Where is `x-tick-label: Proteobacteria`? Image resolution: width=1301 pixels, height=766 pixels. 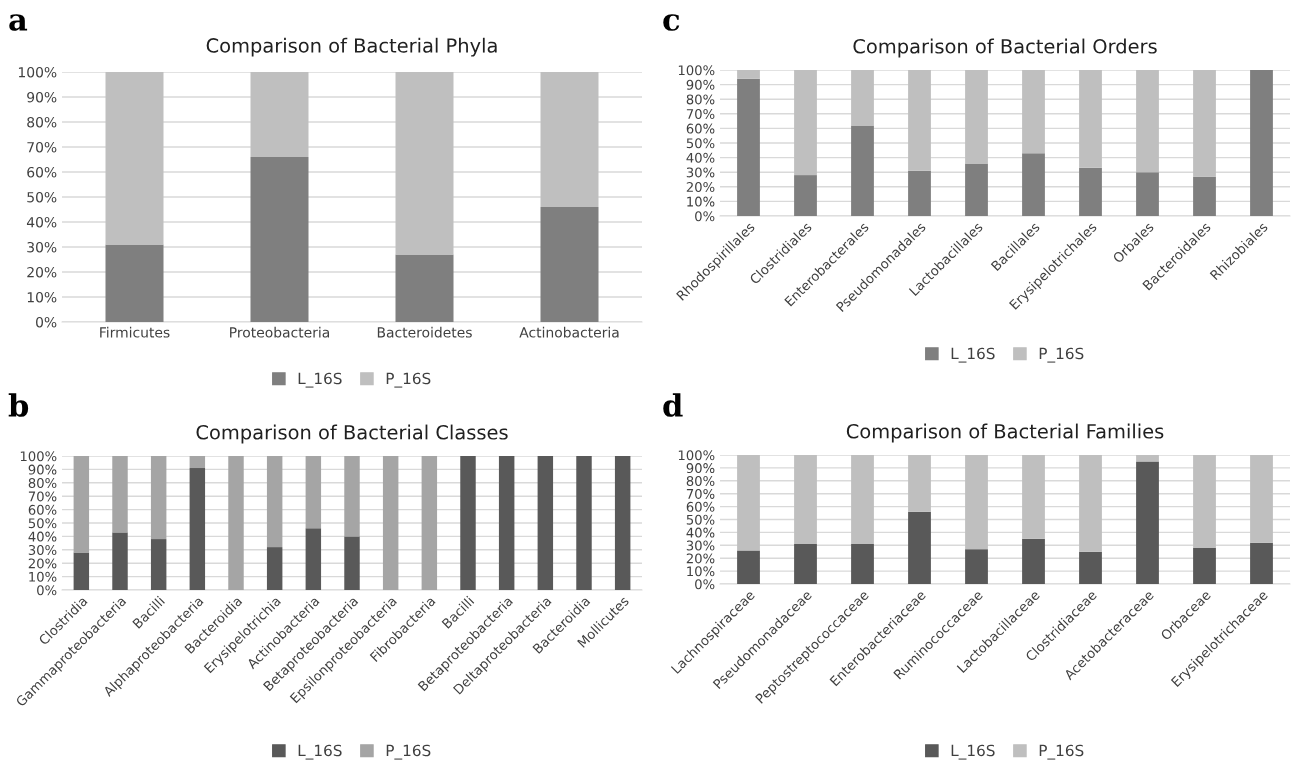 x-tick-label: Proteobacteria is located at coordinates (280, 332).